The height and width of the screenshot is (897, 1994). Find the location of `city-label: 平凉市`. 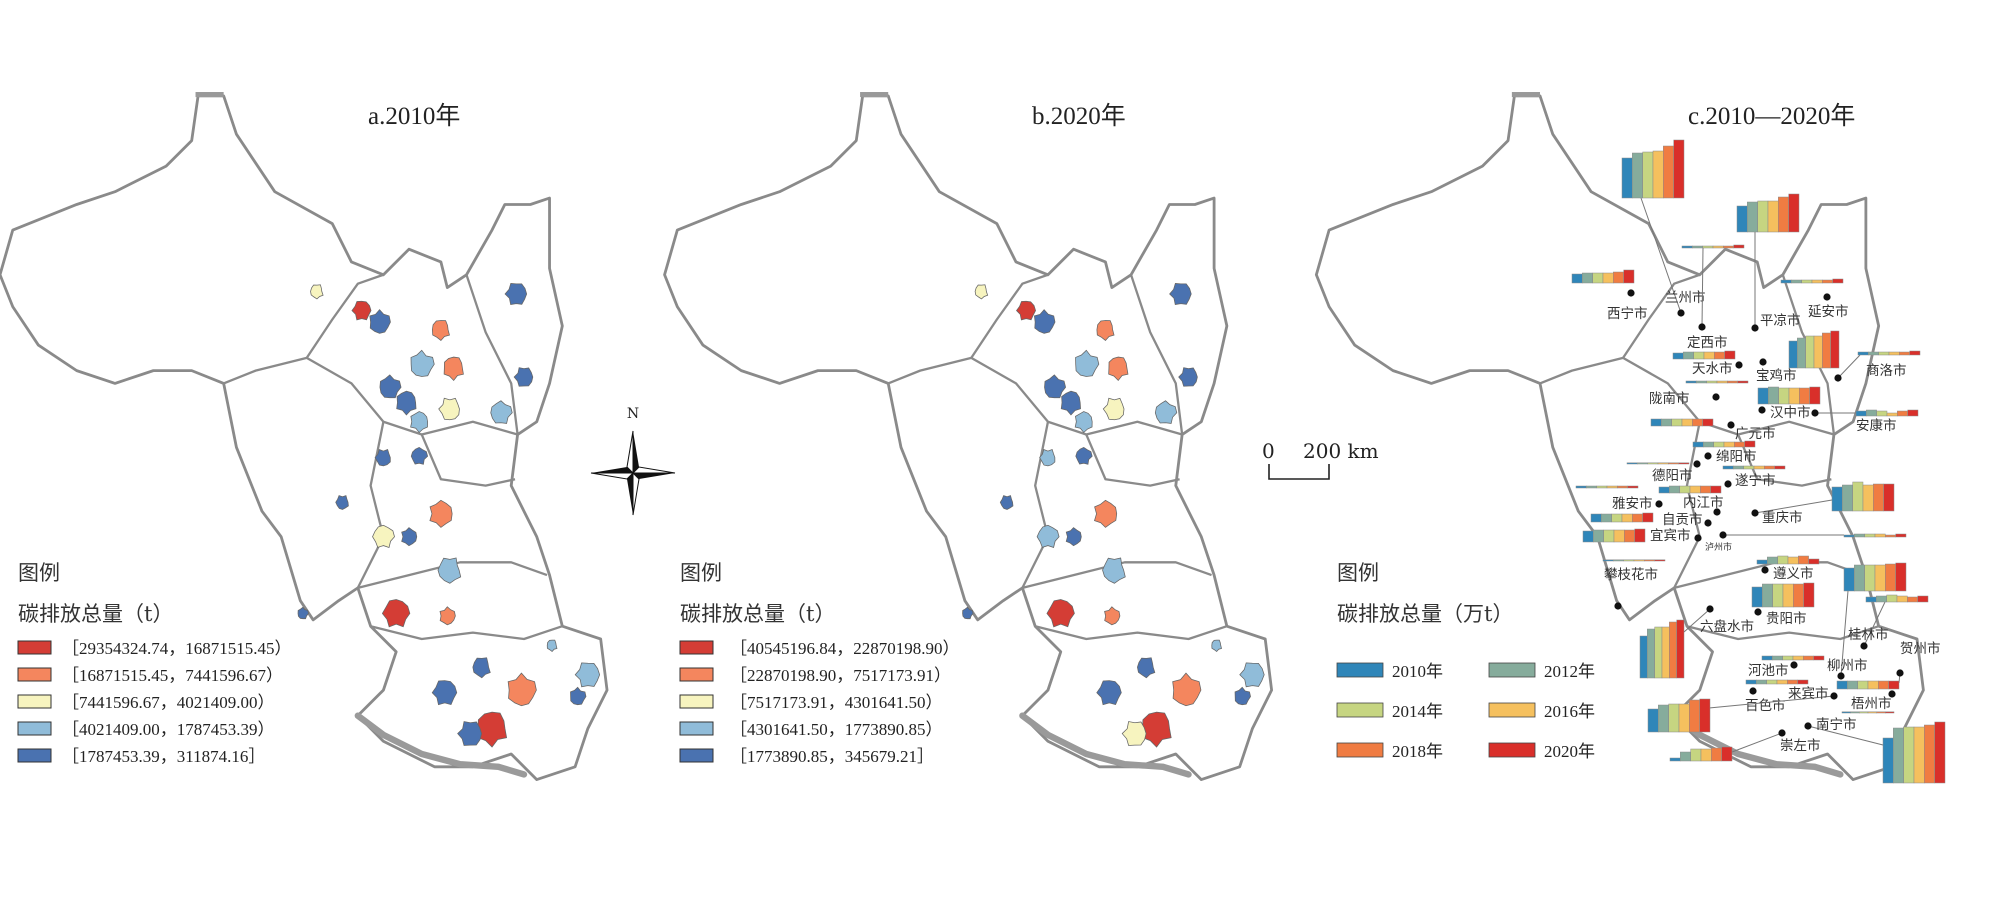

city-label: 平凉市 is located at coordinates (1780, 320).